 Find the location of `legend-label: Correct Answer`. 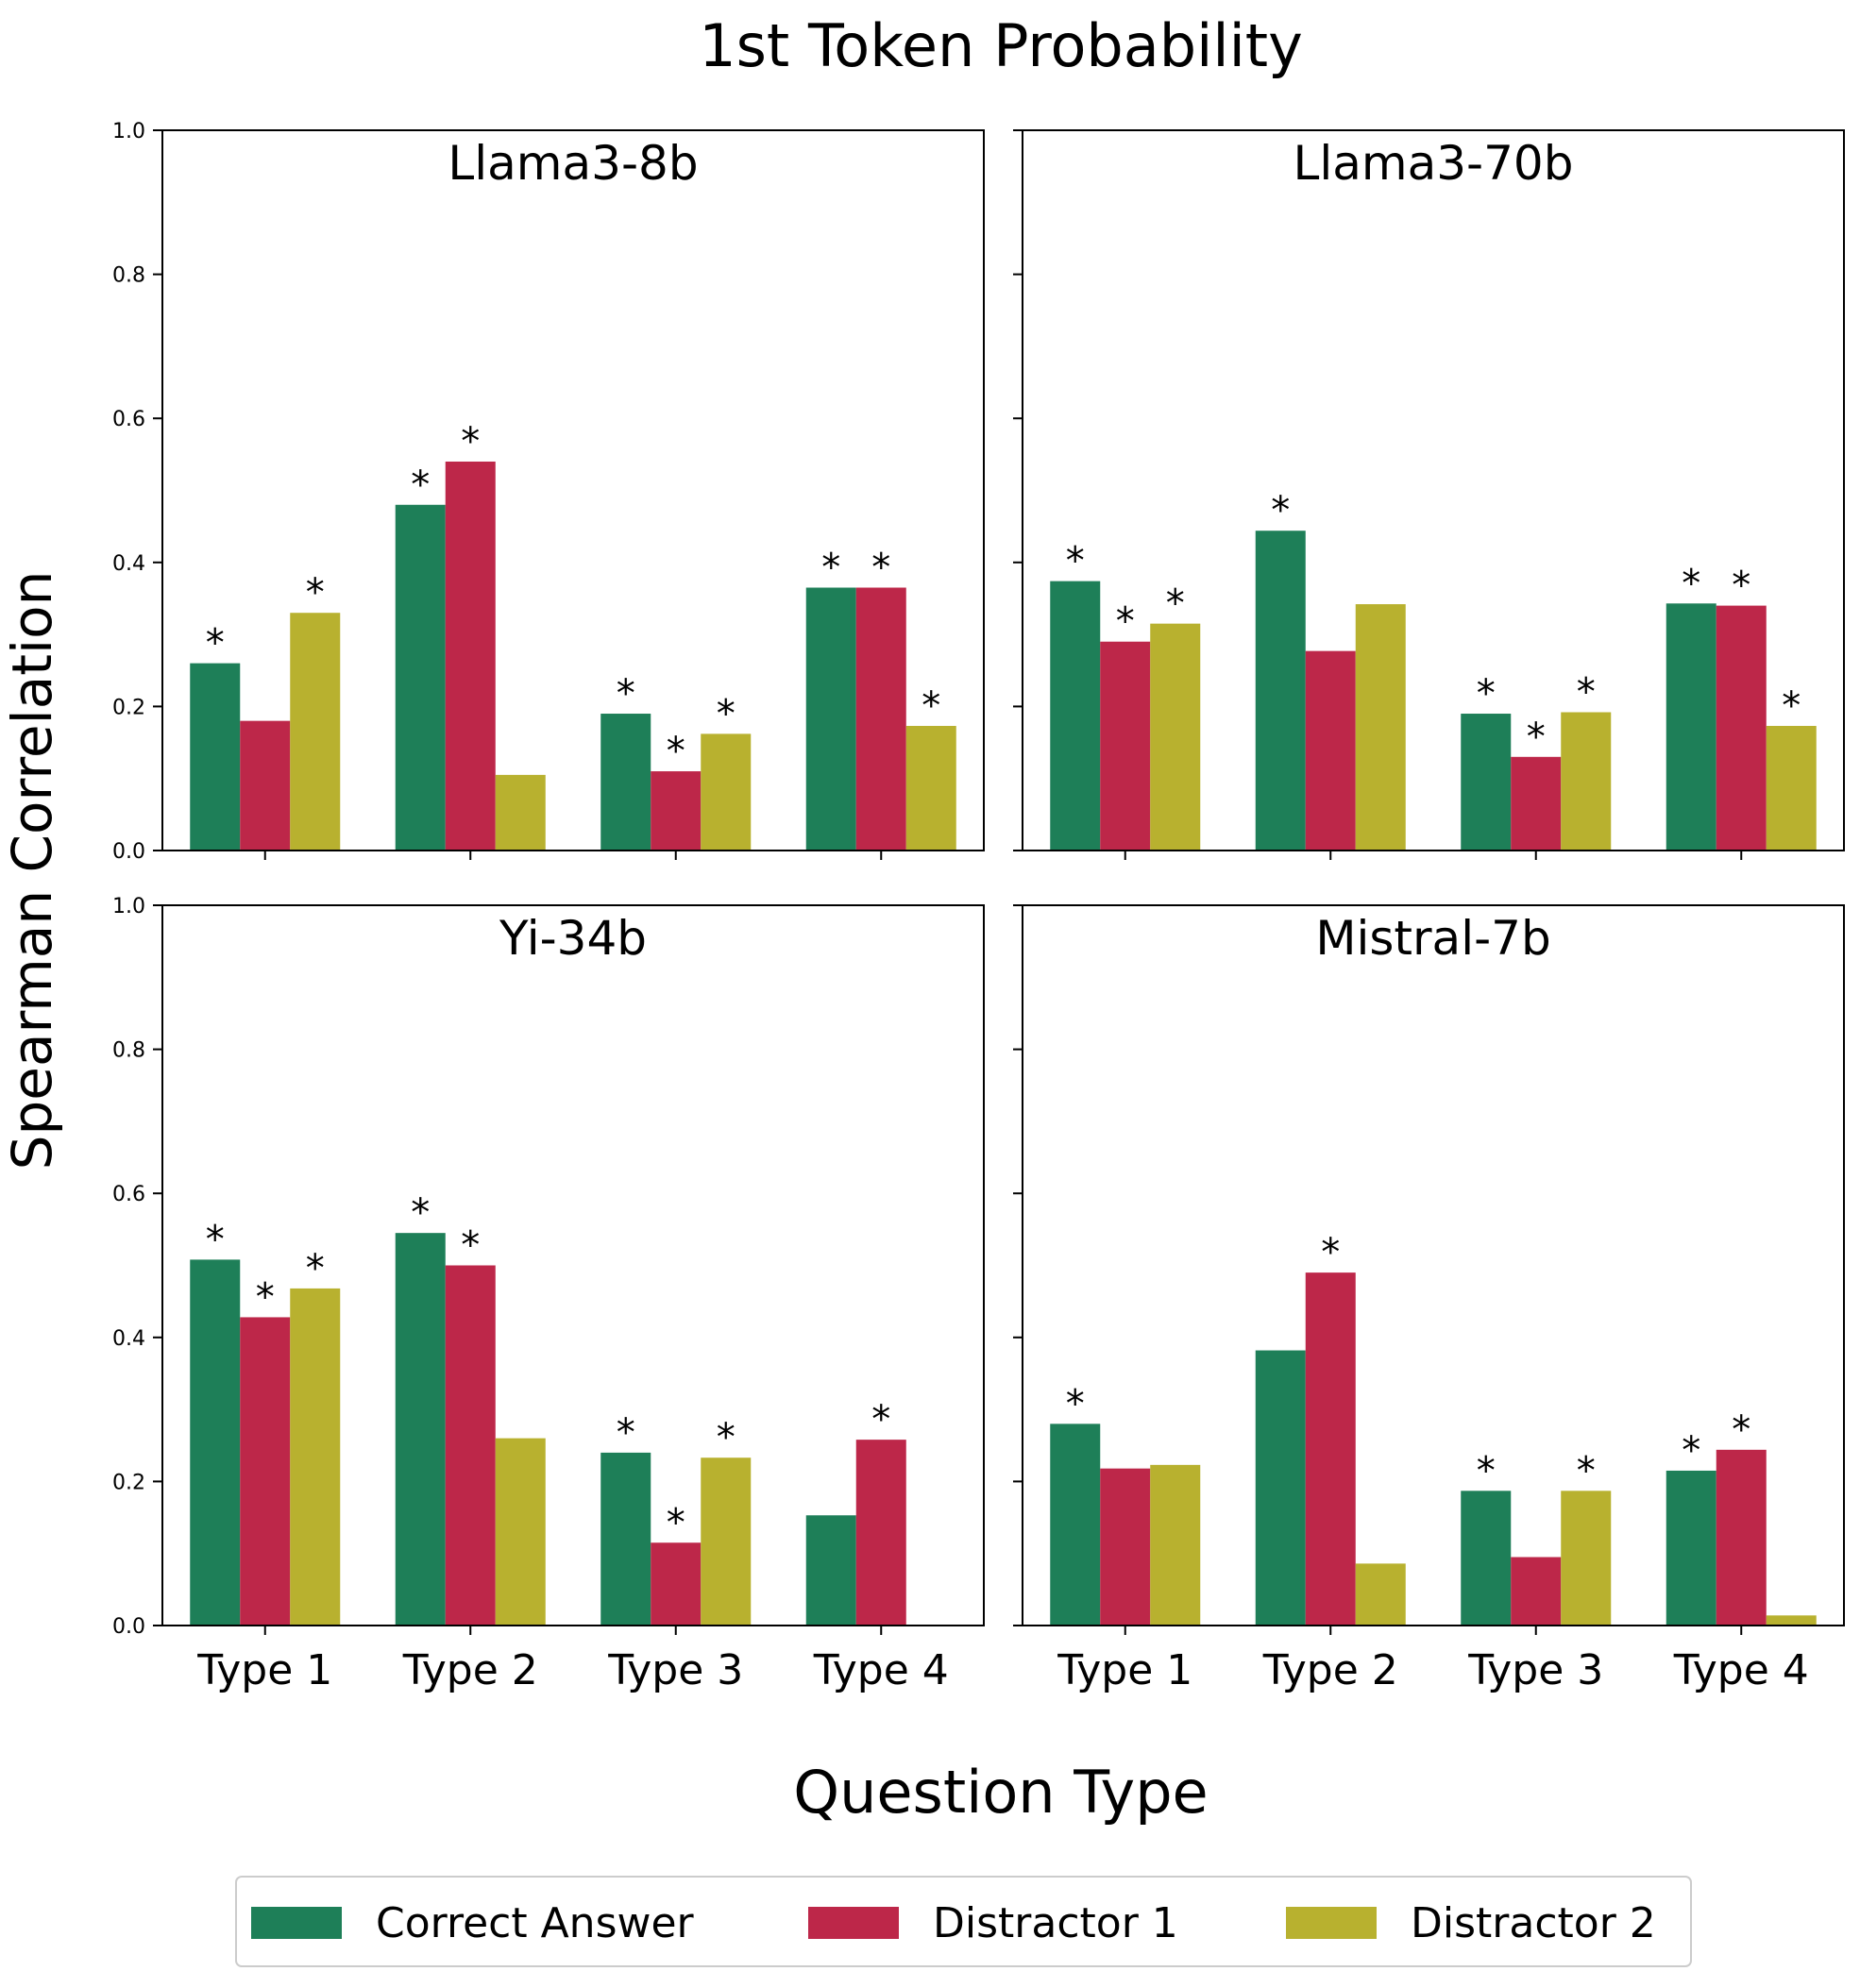

legend-label: Correct Answer is located at coordinates (535, 1923).